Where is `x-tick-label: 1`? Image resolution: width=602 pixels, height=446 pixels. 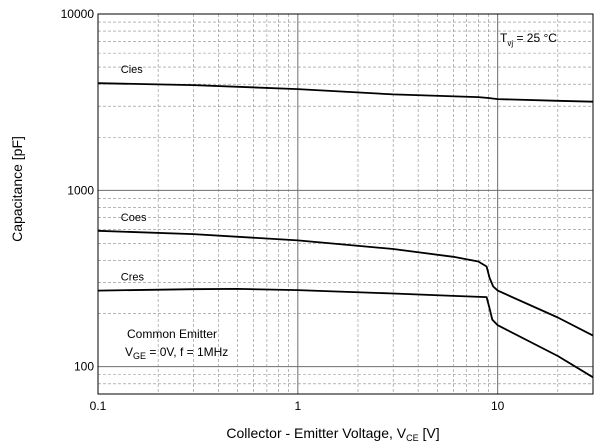 x-tick-label: 1 is located at coordinates (297, 406).